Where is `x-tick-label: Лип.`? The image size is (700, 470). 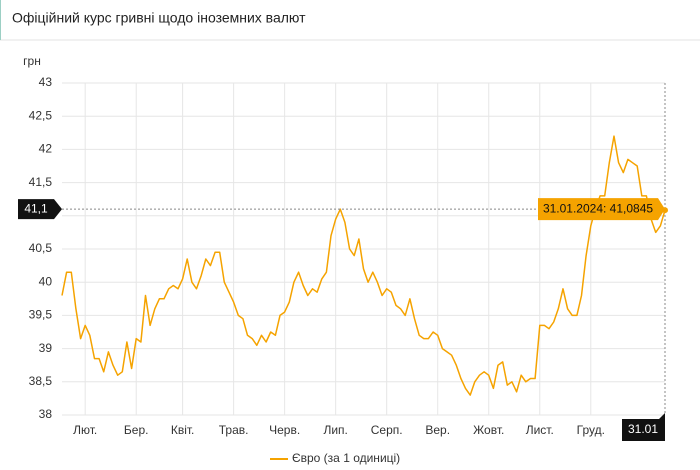
x-tick-label: Лип. is located at coordinates (335, 430).